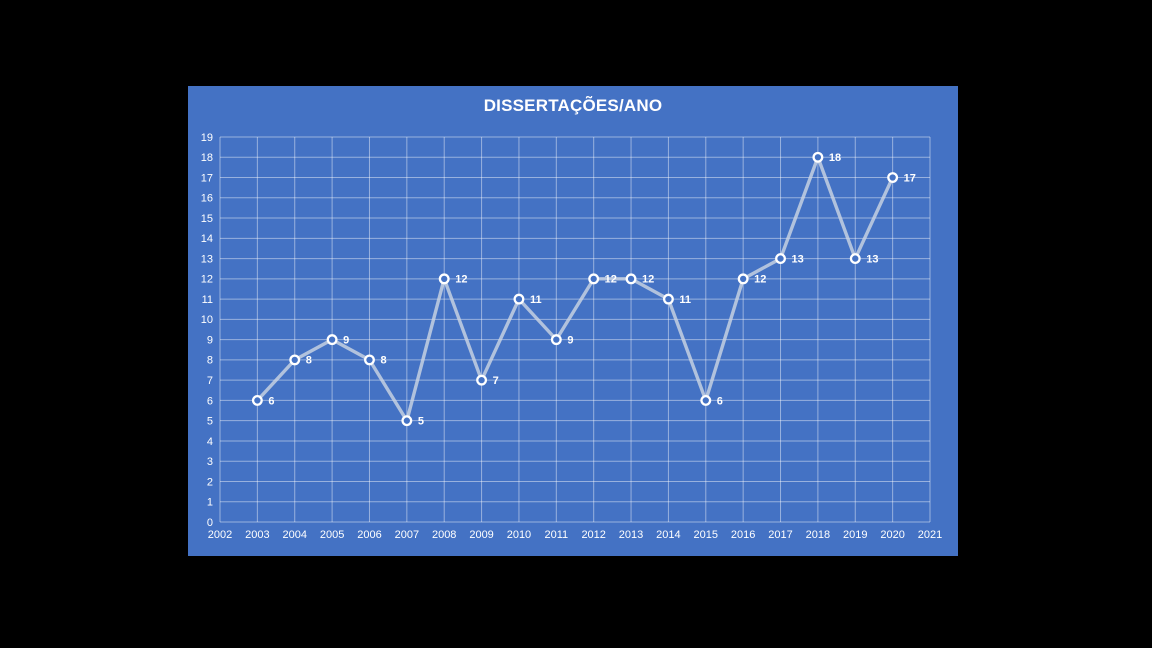  What do you see at coordinates (210, 381) in the screenshot?
I see `y-axis-tick-label: 7` at bounding box center [210, 381].